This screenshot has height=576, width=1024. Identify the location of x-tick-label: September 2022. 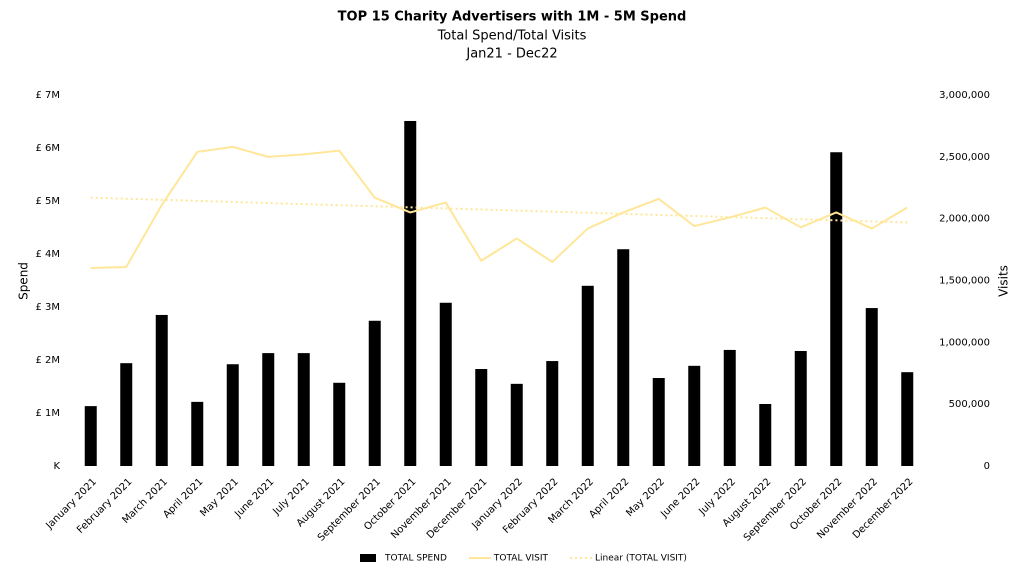
(775, 509).